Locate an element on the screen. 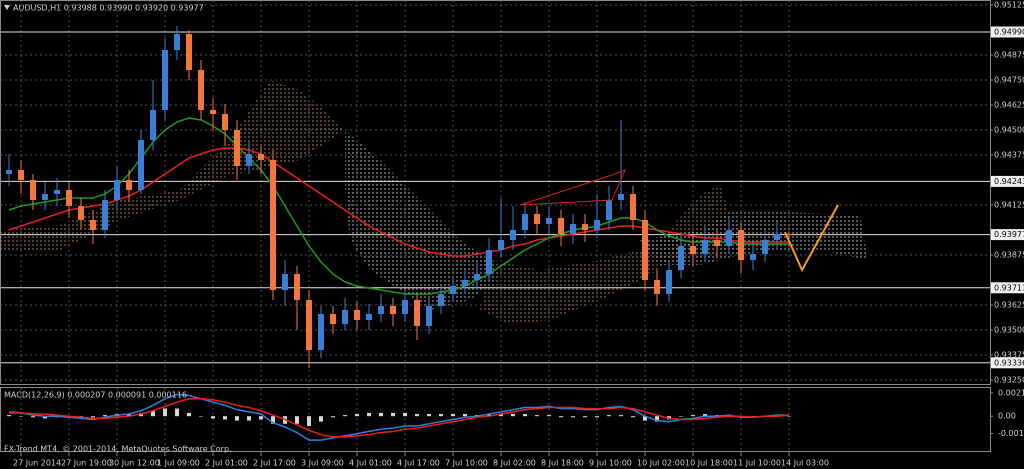 The width and height of the screenshot is (1024, 469). y-tick-label: 0.94875 is located at coordinates (1009, 55).